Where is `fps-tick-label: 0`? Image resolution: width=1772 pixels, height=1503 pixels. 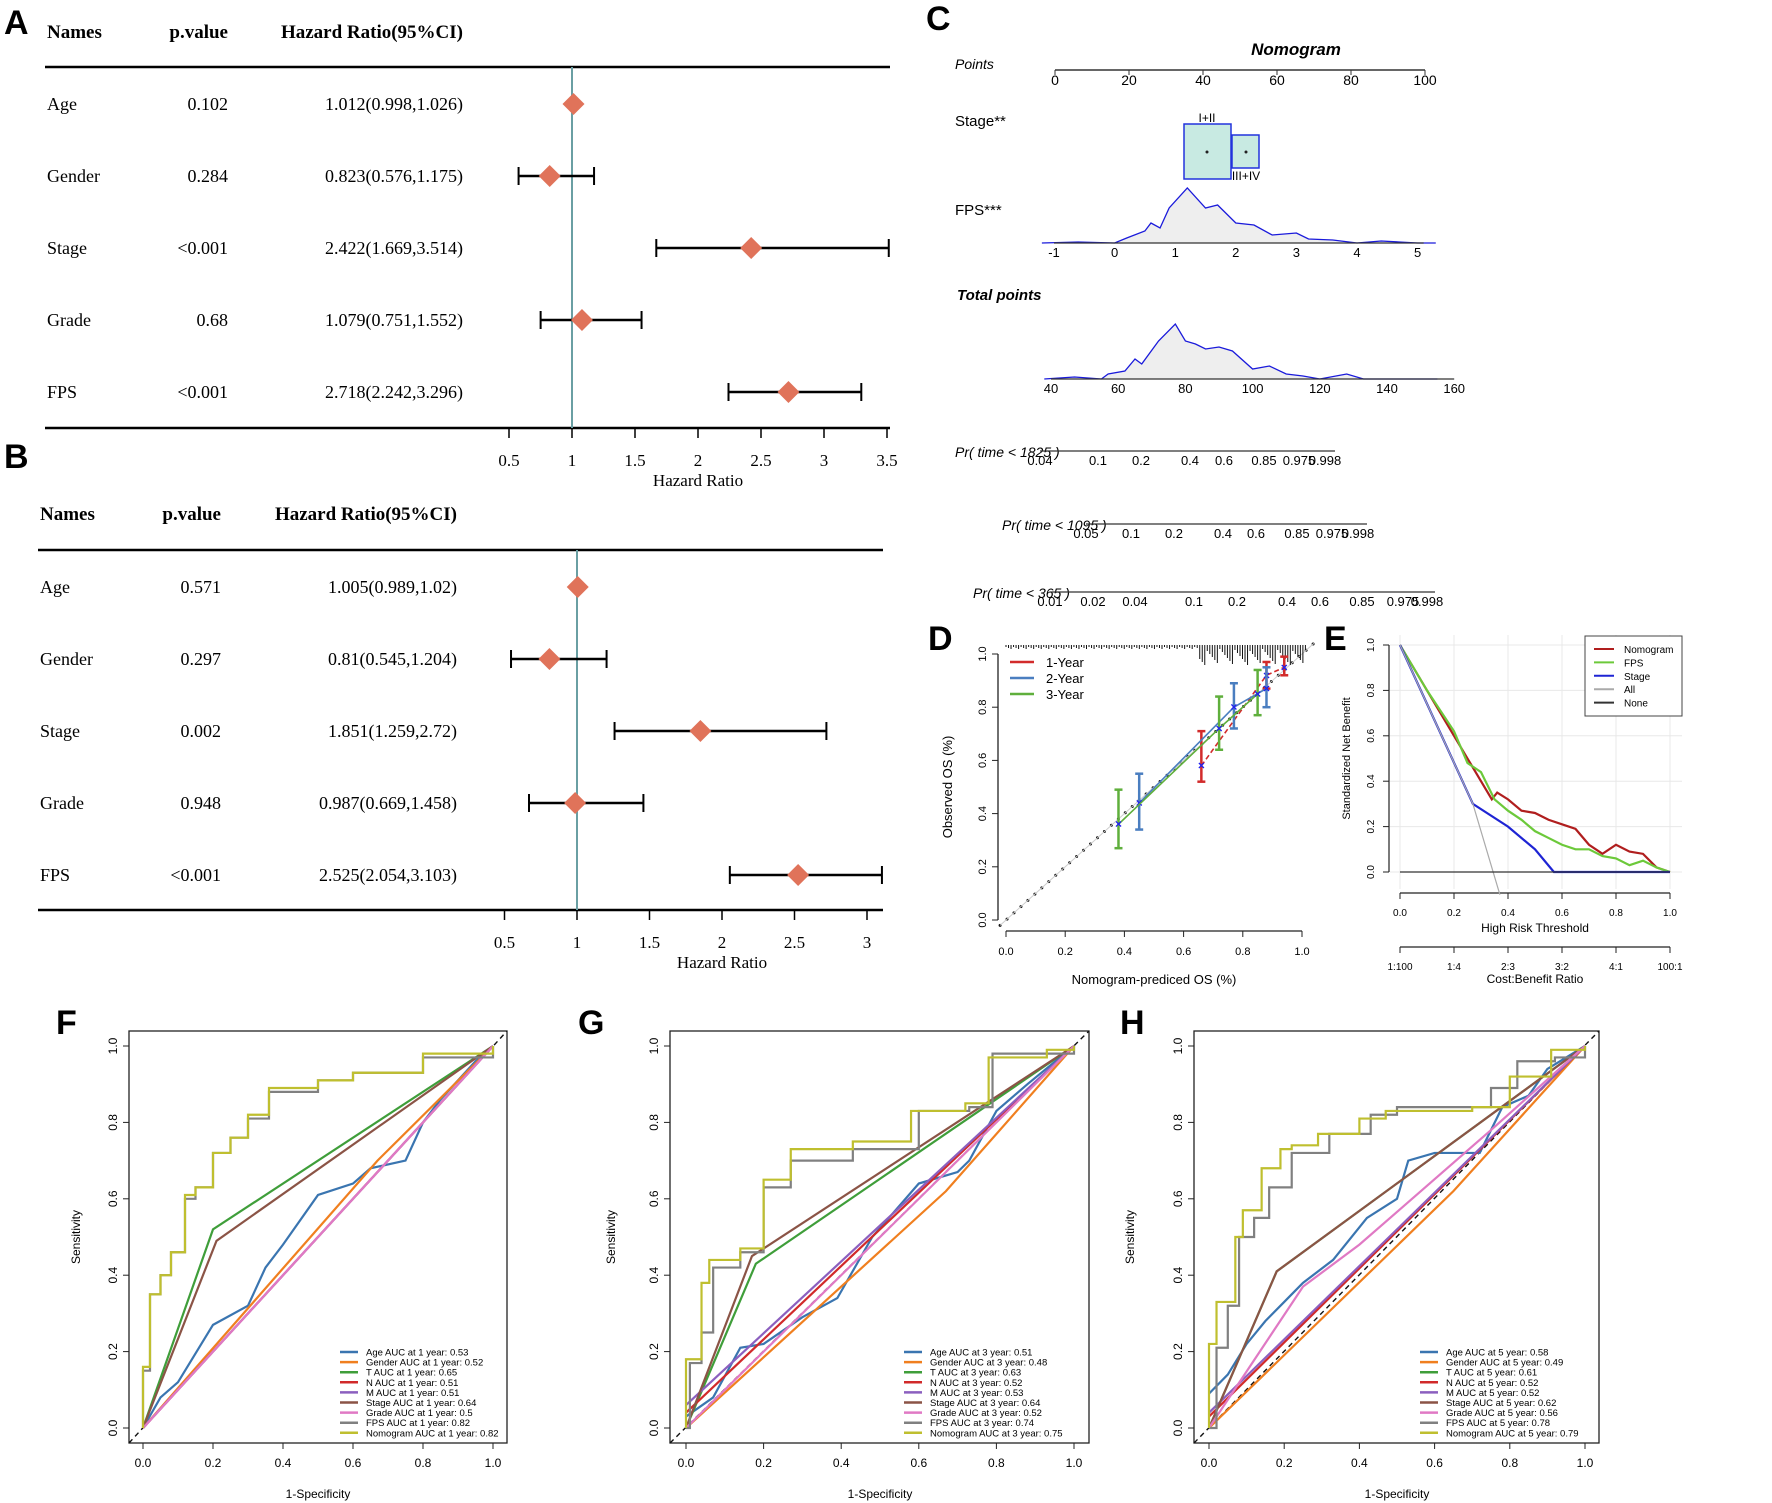
fps-tick-label: 0 is located at coordinates (1114, 252).